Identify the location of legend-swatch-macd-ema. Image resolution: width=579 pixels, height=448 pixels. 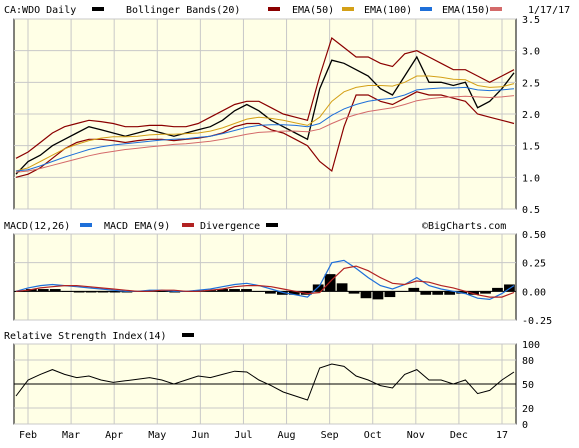
(188, 225).